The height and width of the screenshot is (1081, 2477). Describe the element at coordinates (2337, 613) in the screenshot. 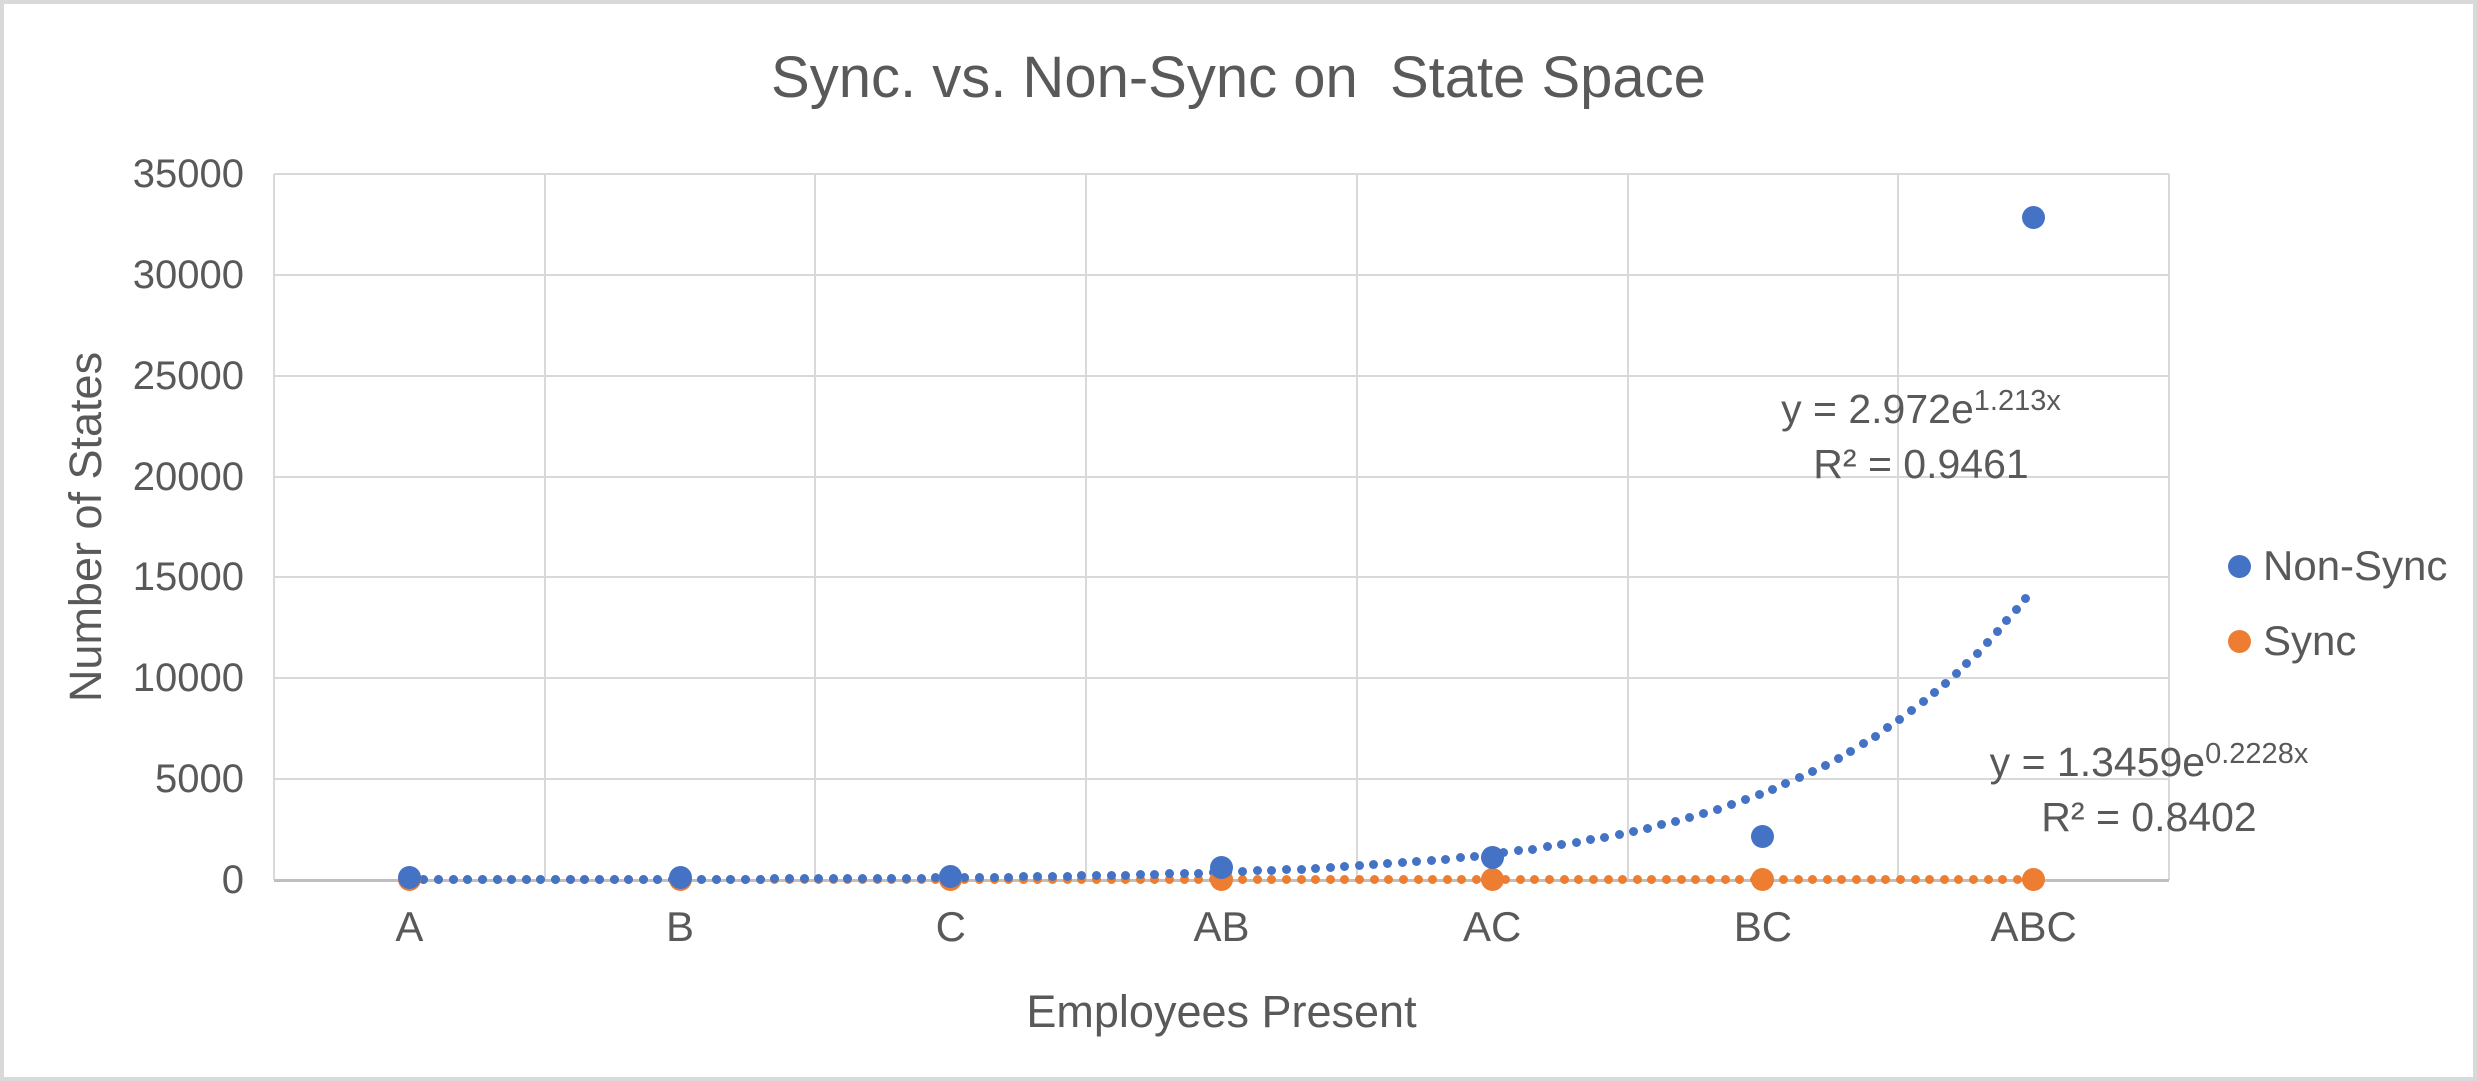

I see `legend: Non-Sync Sync` at that location.